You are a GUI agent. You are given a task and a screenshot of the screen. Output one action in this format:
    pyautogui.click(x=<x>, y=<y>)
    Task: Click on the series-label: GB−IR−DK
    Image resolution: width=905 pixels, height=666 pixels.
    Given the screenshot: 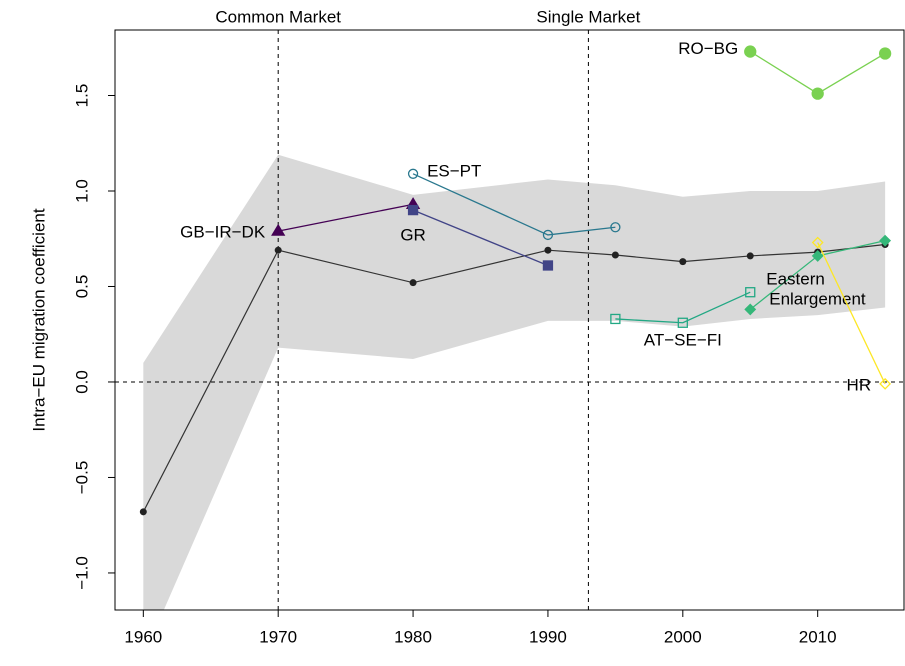 What is the action you would take?
    pyautogui.click(x=223, y=232)
    